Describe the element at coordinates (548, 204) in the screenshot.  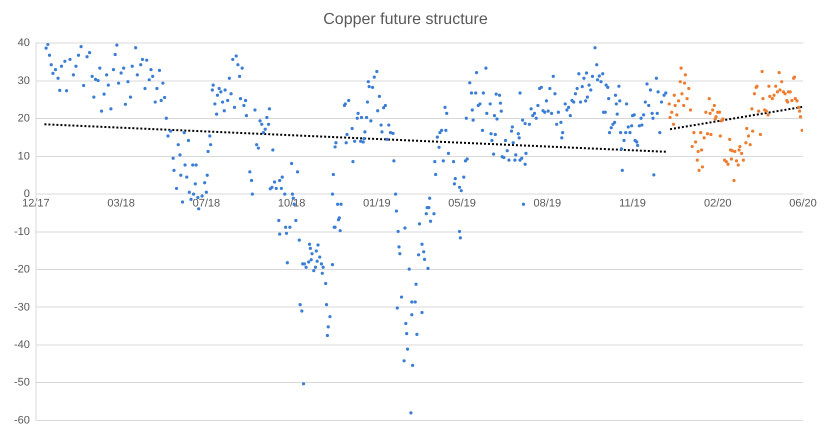
I see `x-tick-label: 08/19` at that location.